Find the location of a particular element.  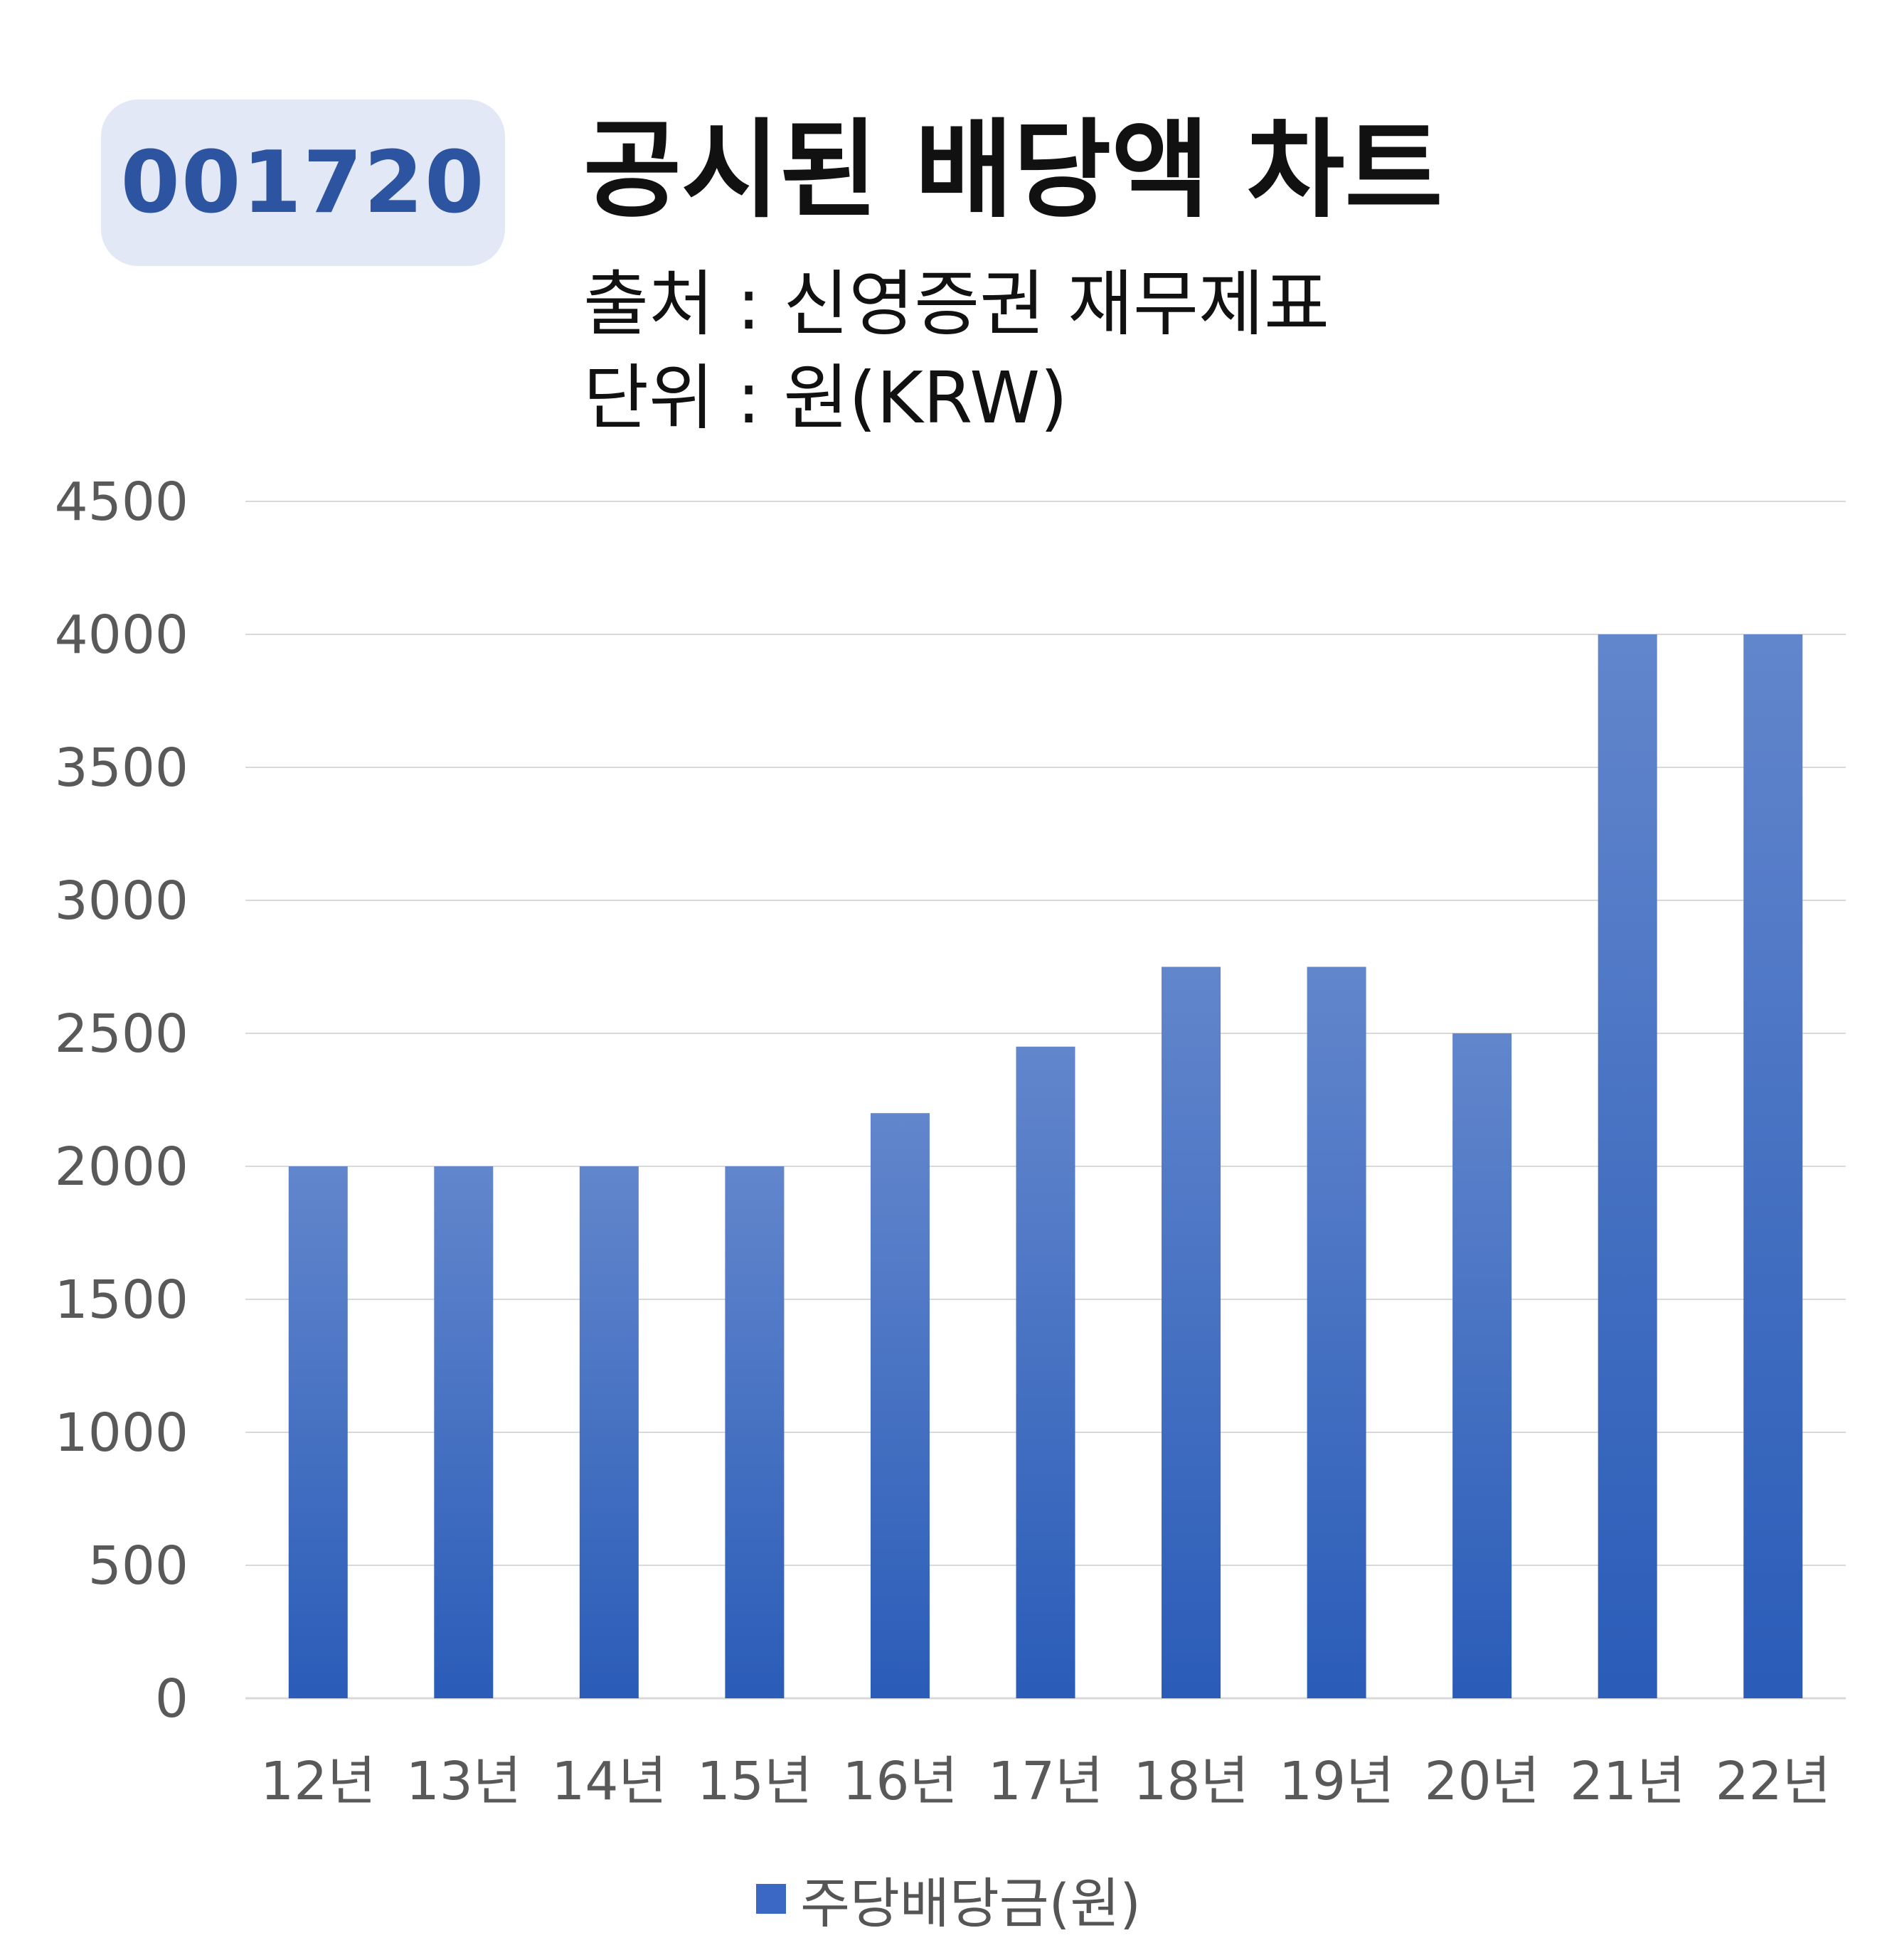

x-tick-label: 19년 is located at coordinates (1337, 1781).